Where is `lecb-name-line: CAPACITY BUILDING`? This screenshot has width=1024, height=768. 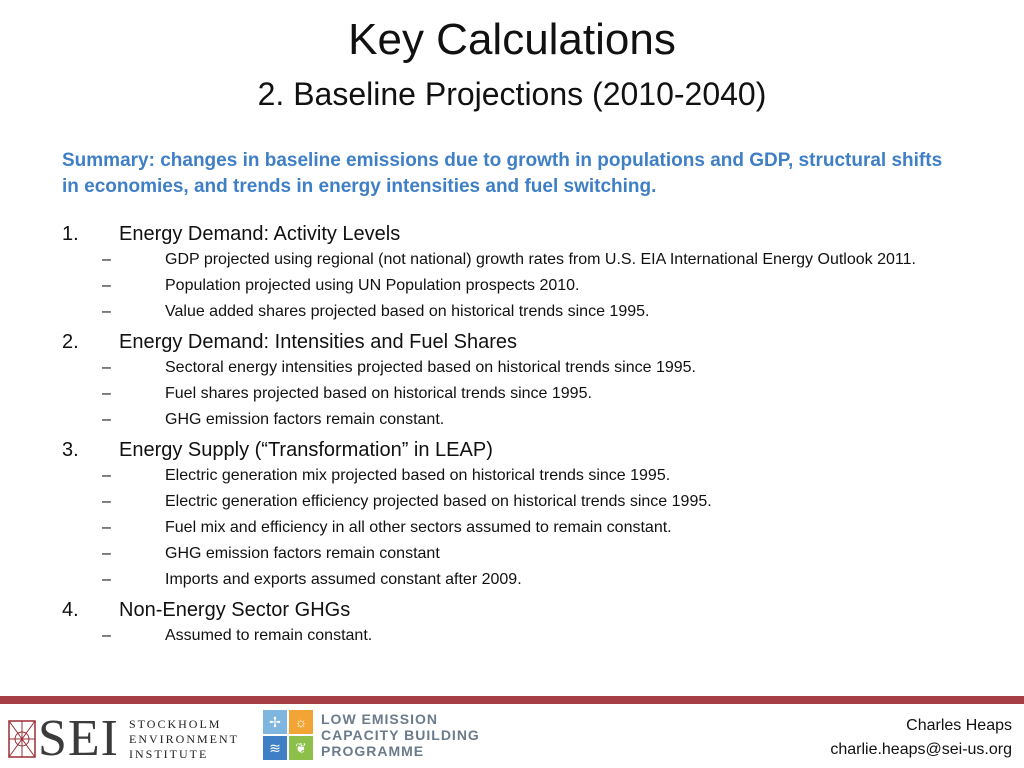 lecb-name-line: CAPACITY BUILDING is located at coordinates (400, 735).